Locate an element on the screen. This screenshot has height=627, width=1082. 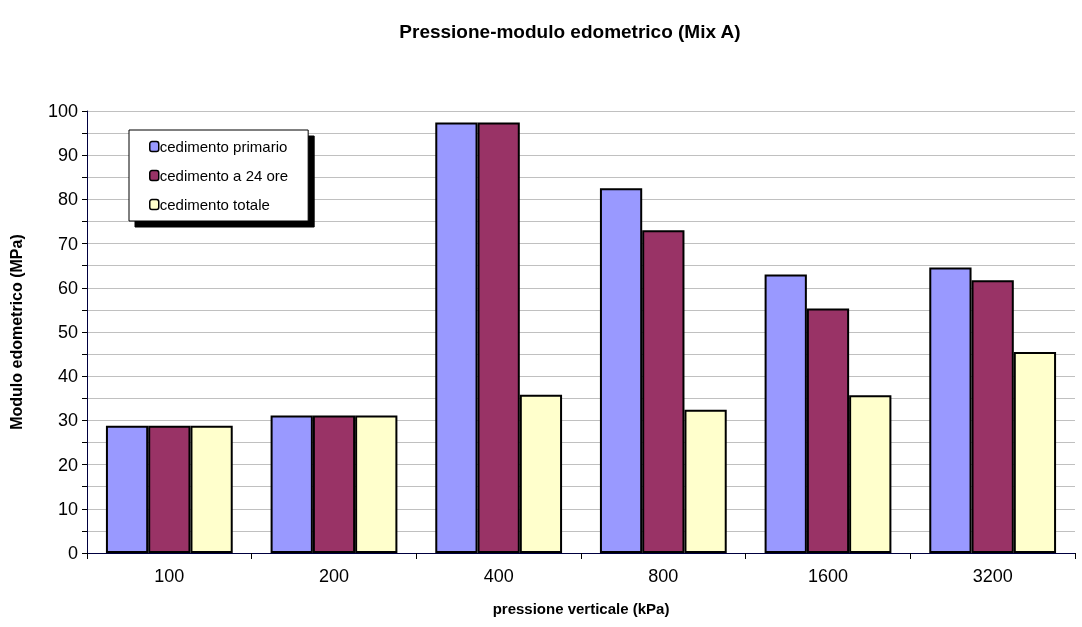
legend-label: cedimento totale is located at coordinates (214, 204).